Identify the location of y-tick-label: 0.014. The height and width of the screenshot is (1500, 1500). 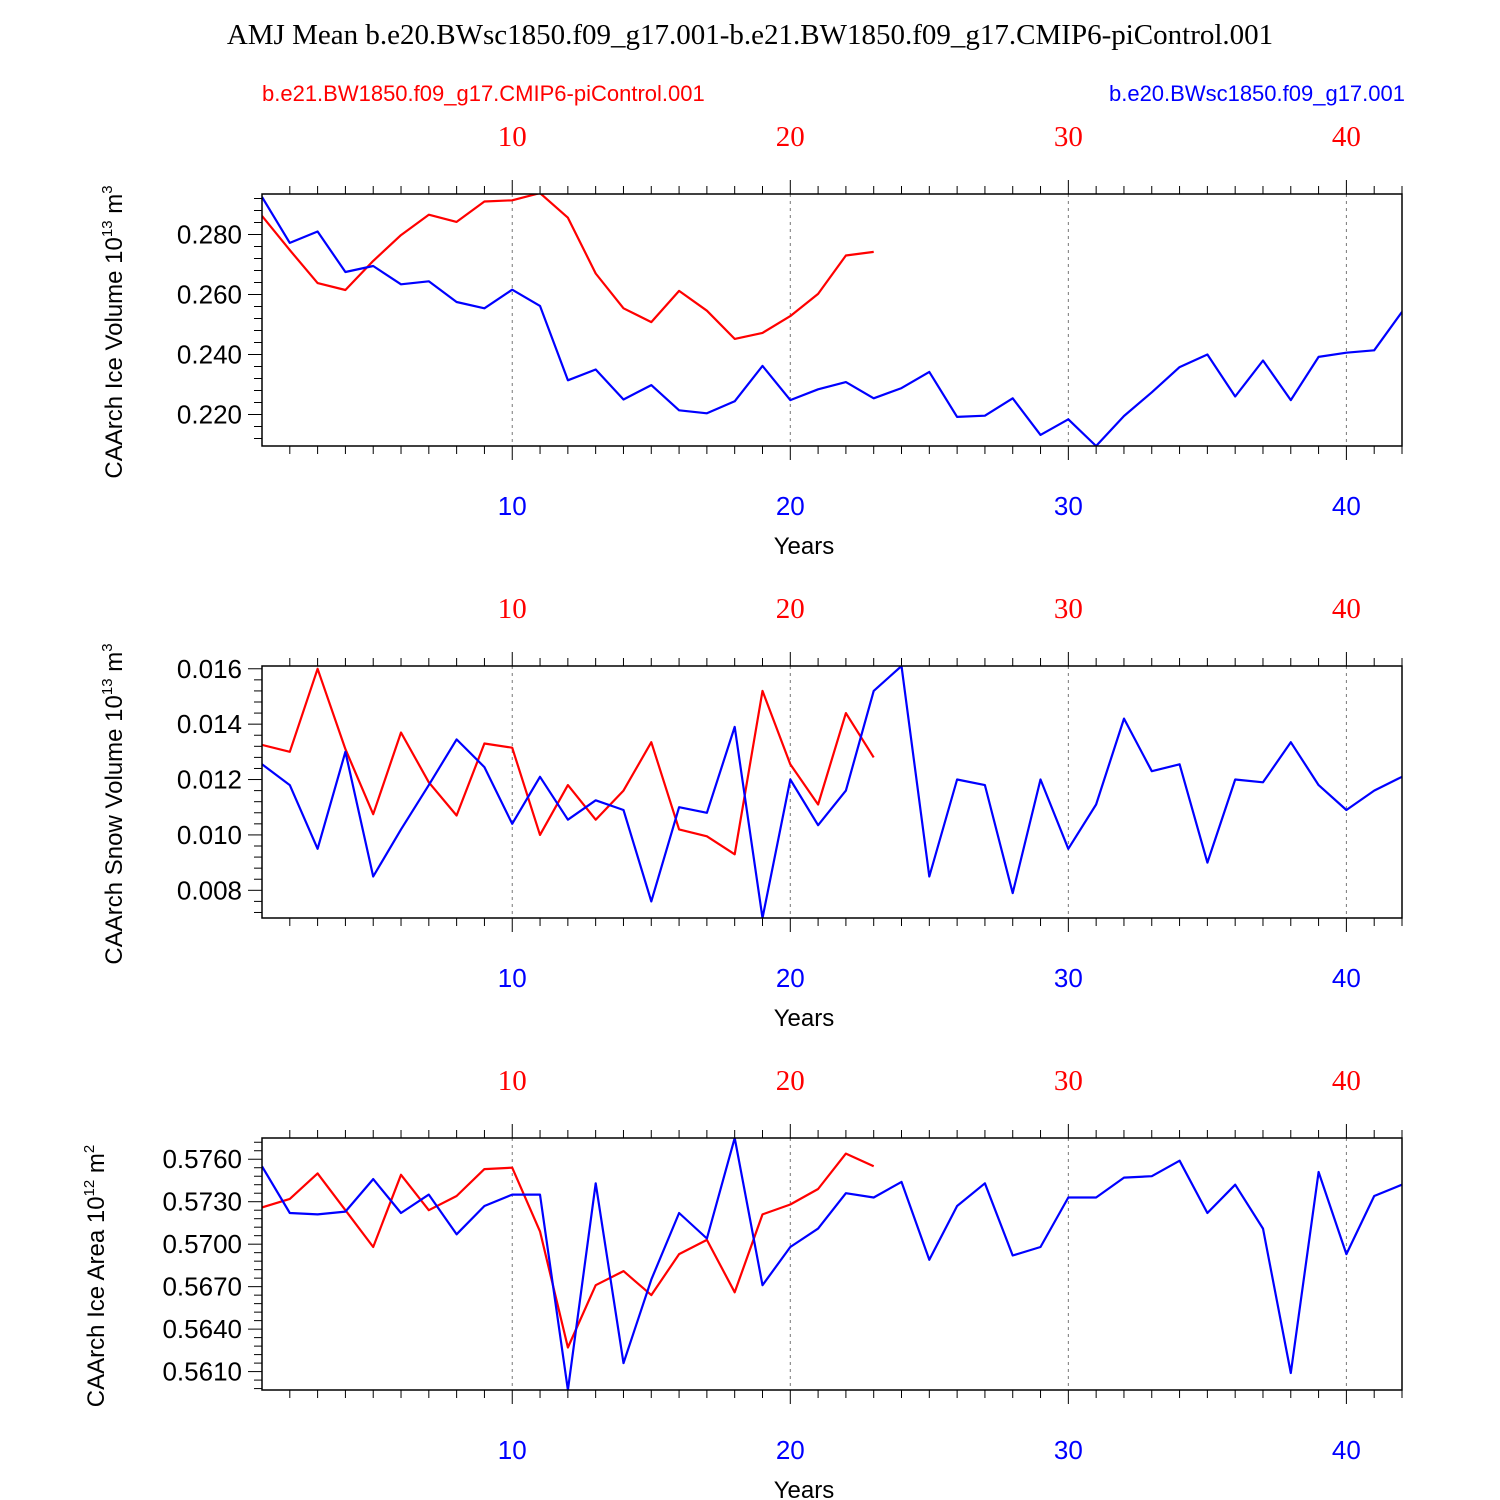
(209, 724).